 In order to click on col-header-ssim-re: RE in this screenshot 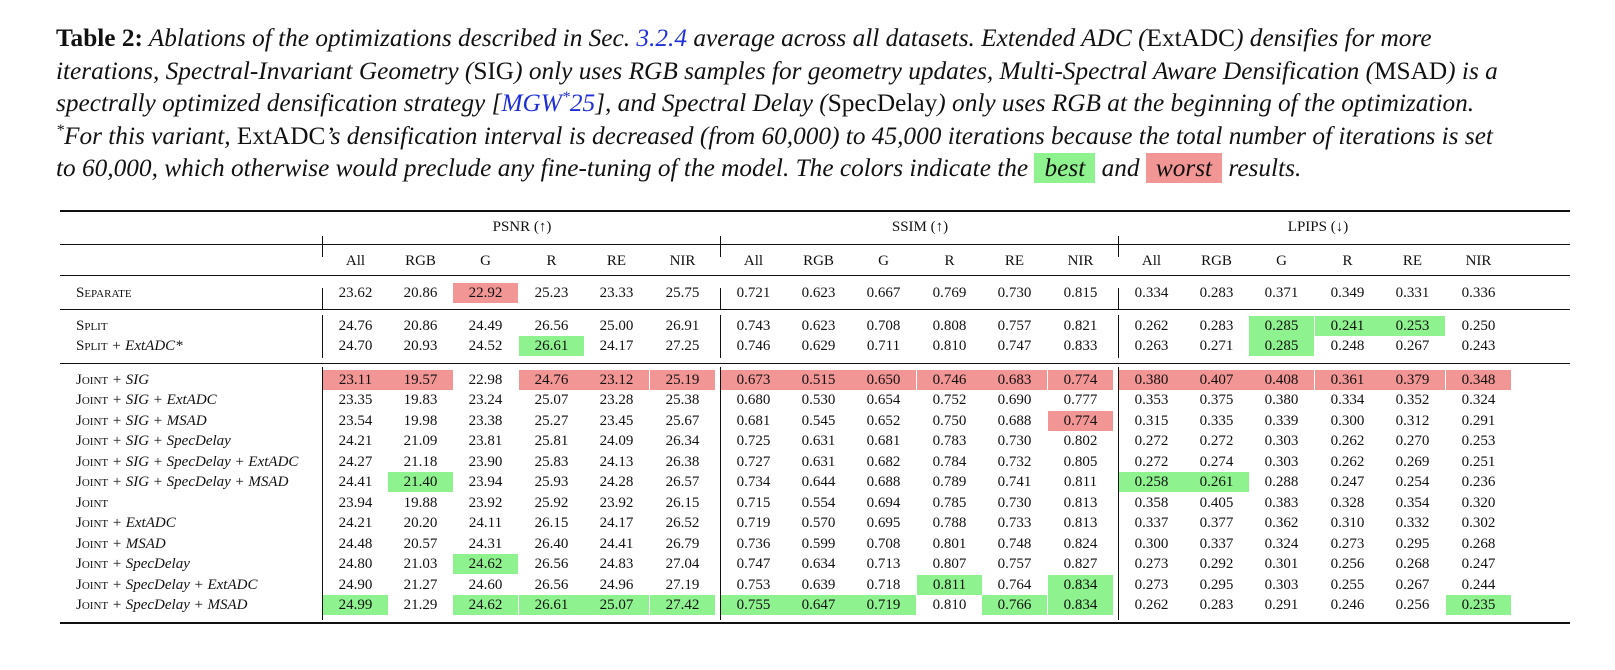, I will do `click(1014, 261)`.